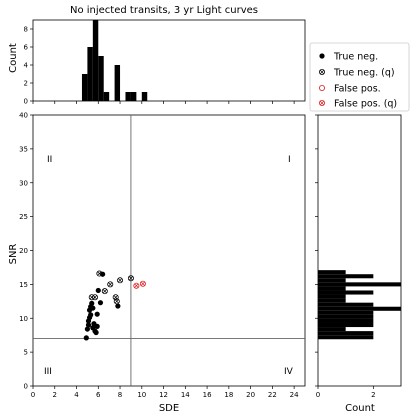 The image size is (413, 418). What do you see at coordinates (76, 395) in the screenshot?
I see `x-tick-label: 4` at bounding box center [76, 395].